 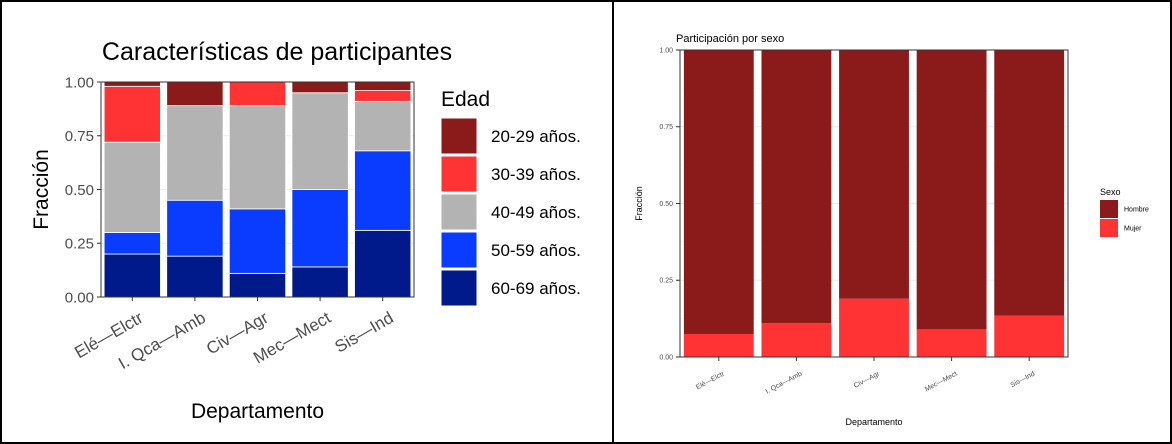 I want to click on bar-sis-ind-20-29-a-os, so click(x=383, y=86).